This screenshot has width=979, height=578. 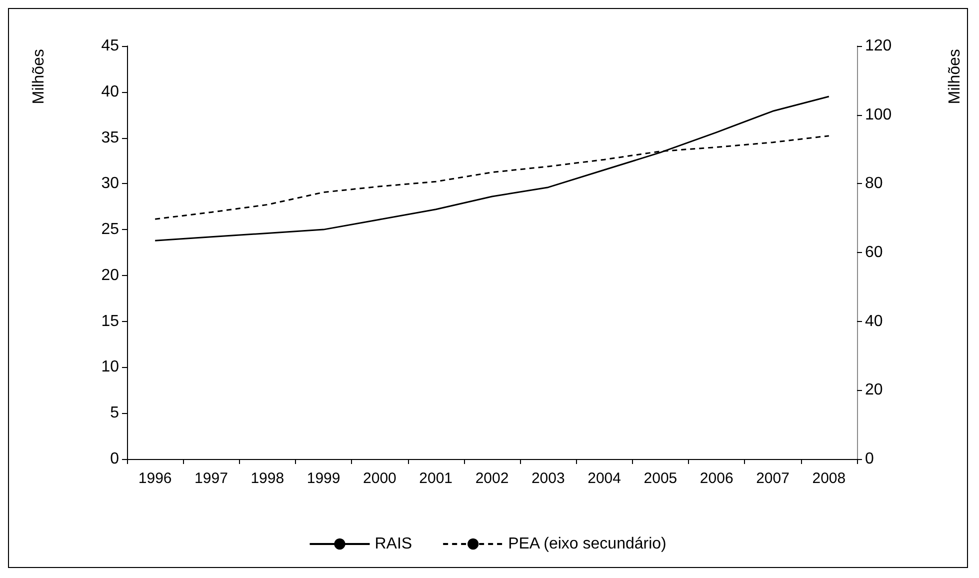 I want to click on x-tick-label: 2008, so click(x=829, y=478).